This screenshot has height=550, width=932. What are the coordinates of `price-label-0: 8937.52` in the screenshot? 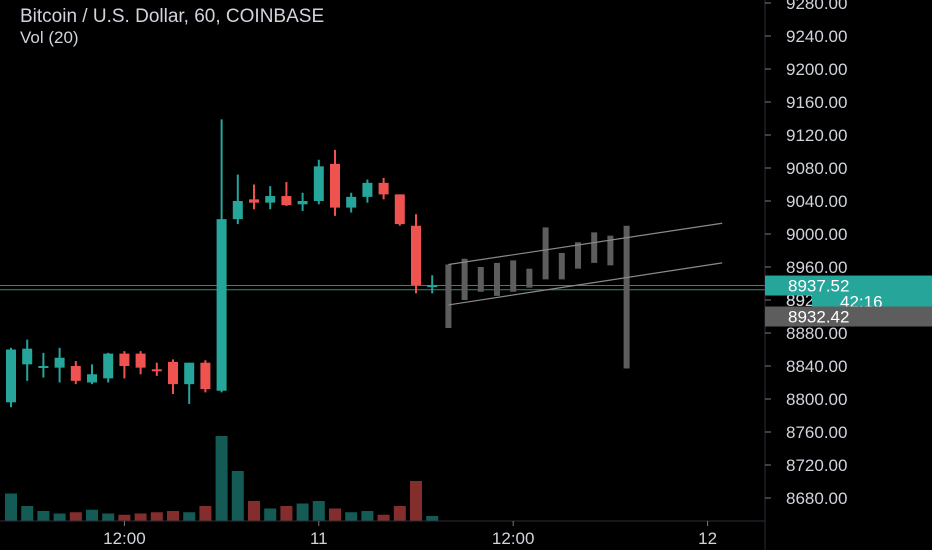 It's located at (848, 285).